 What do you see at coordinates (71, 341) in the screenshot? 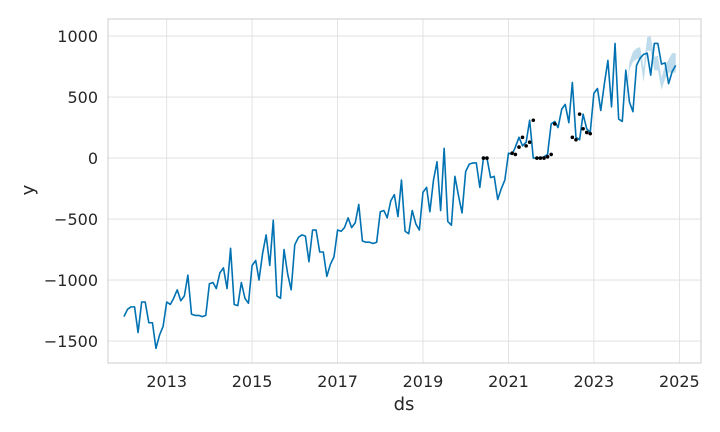
I see `y-tick-label: −1500` at bounding box center [71, 341].